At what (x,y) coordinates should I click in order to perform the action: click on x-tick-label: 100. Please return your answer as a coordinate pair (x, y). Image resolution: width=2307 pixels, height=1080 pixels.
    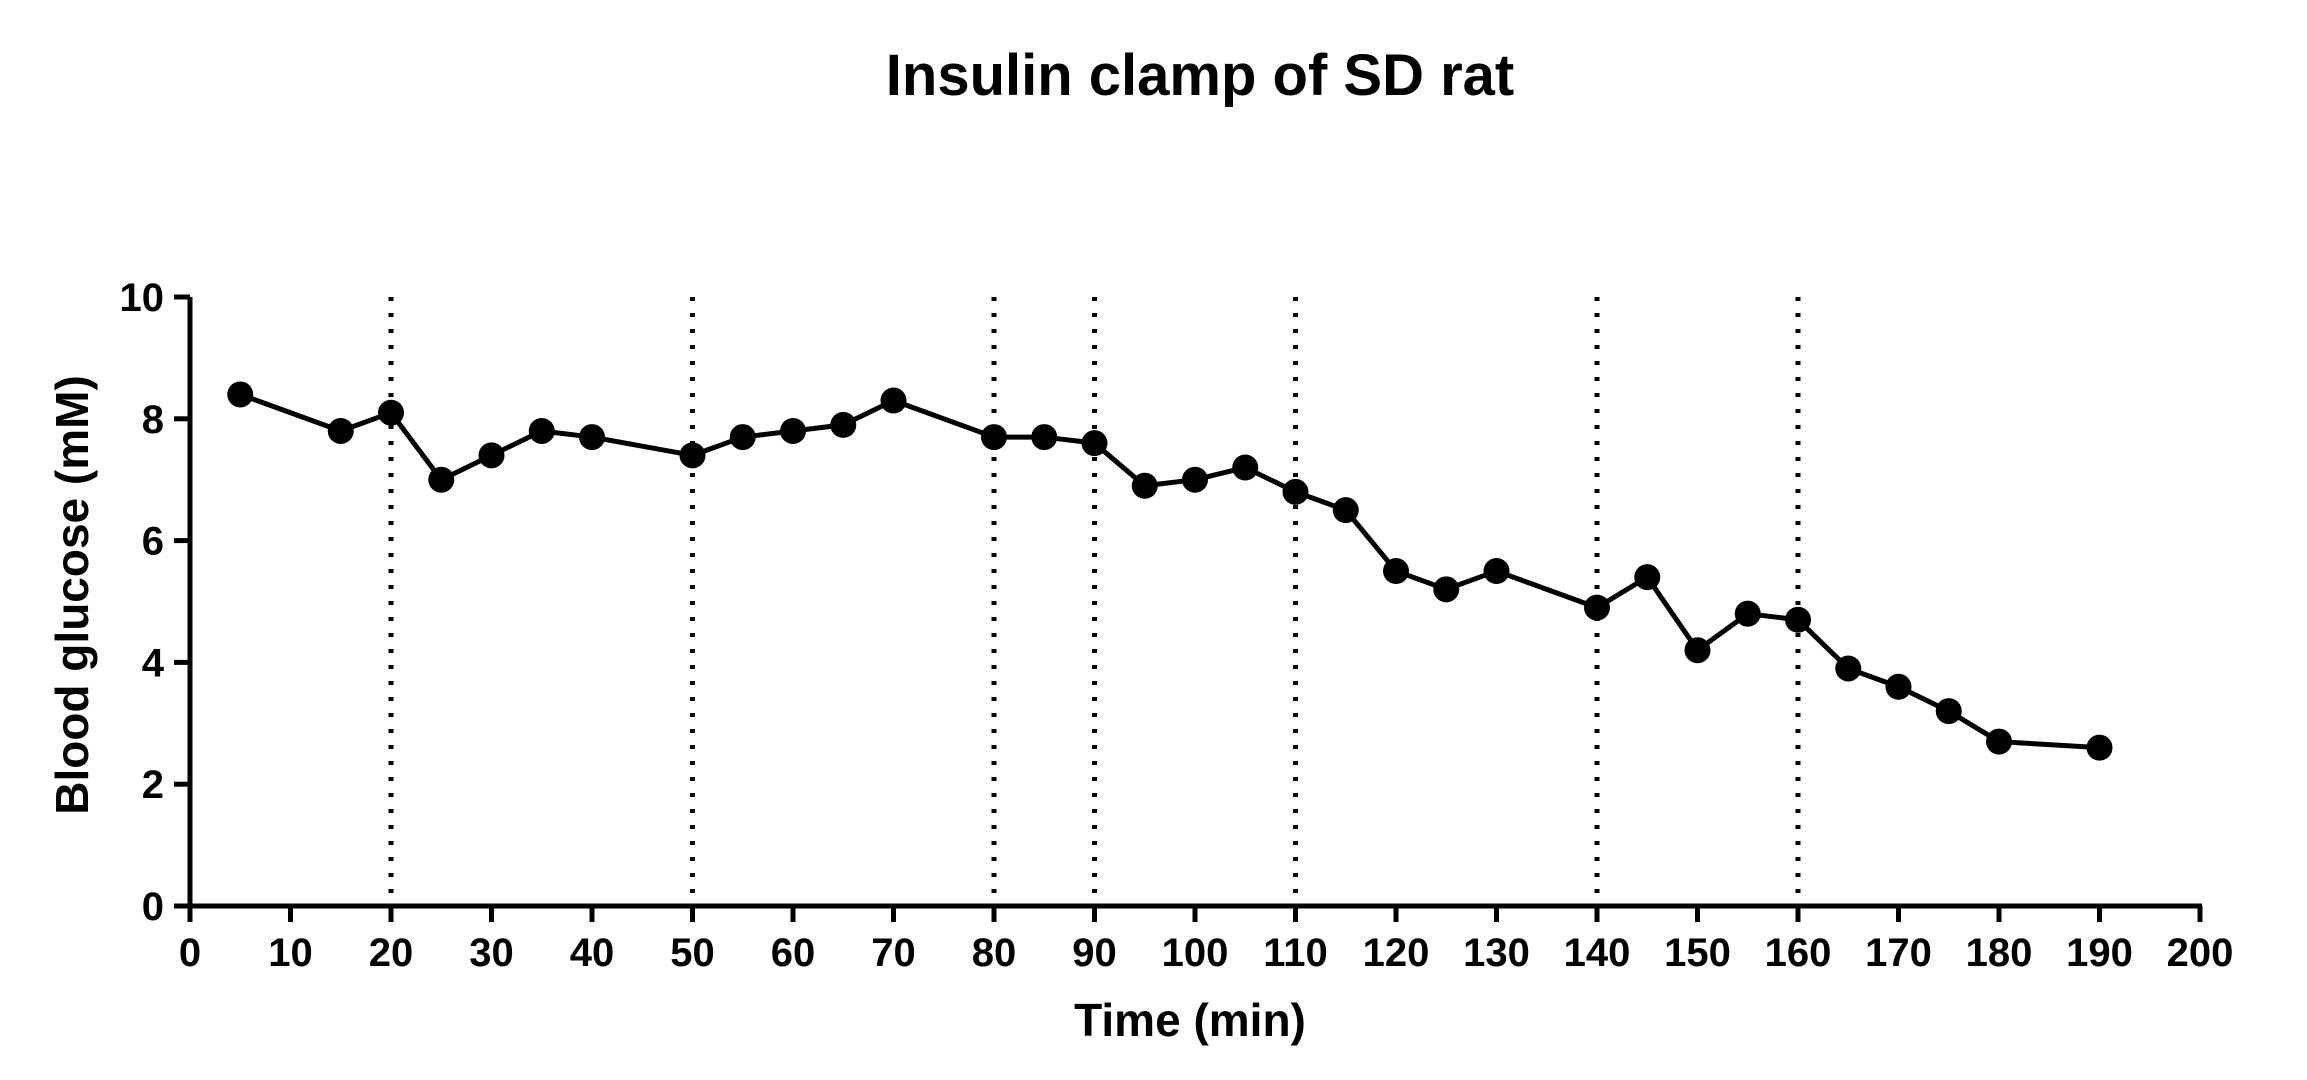
    Looking at the image, I should click on (1195, 953).